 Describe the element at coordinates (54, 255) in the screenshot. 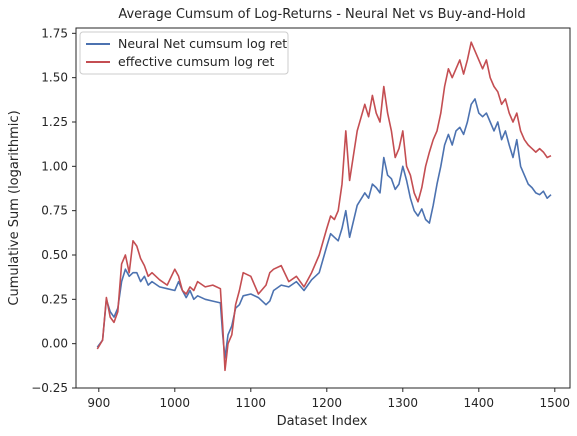

I see `y-tick-label: 0.50` at that location.